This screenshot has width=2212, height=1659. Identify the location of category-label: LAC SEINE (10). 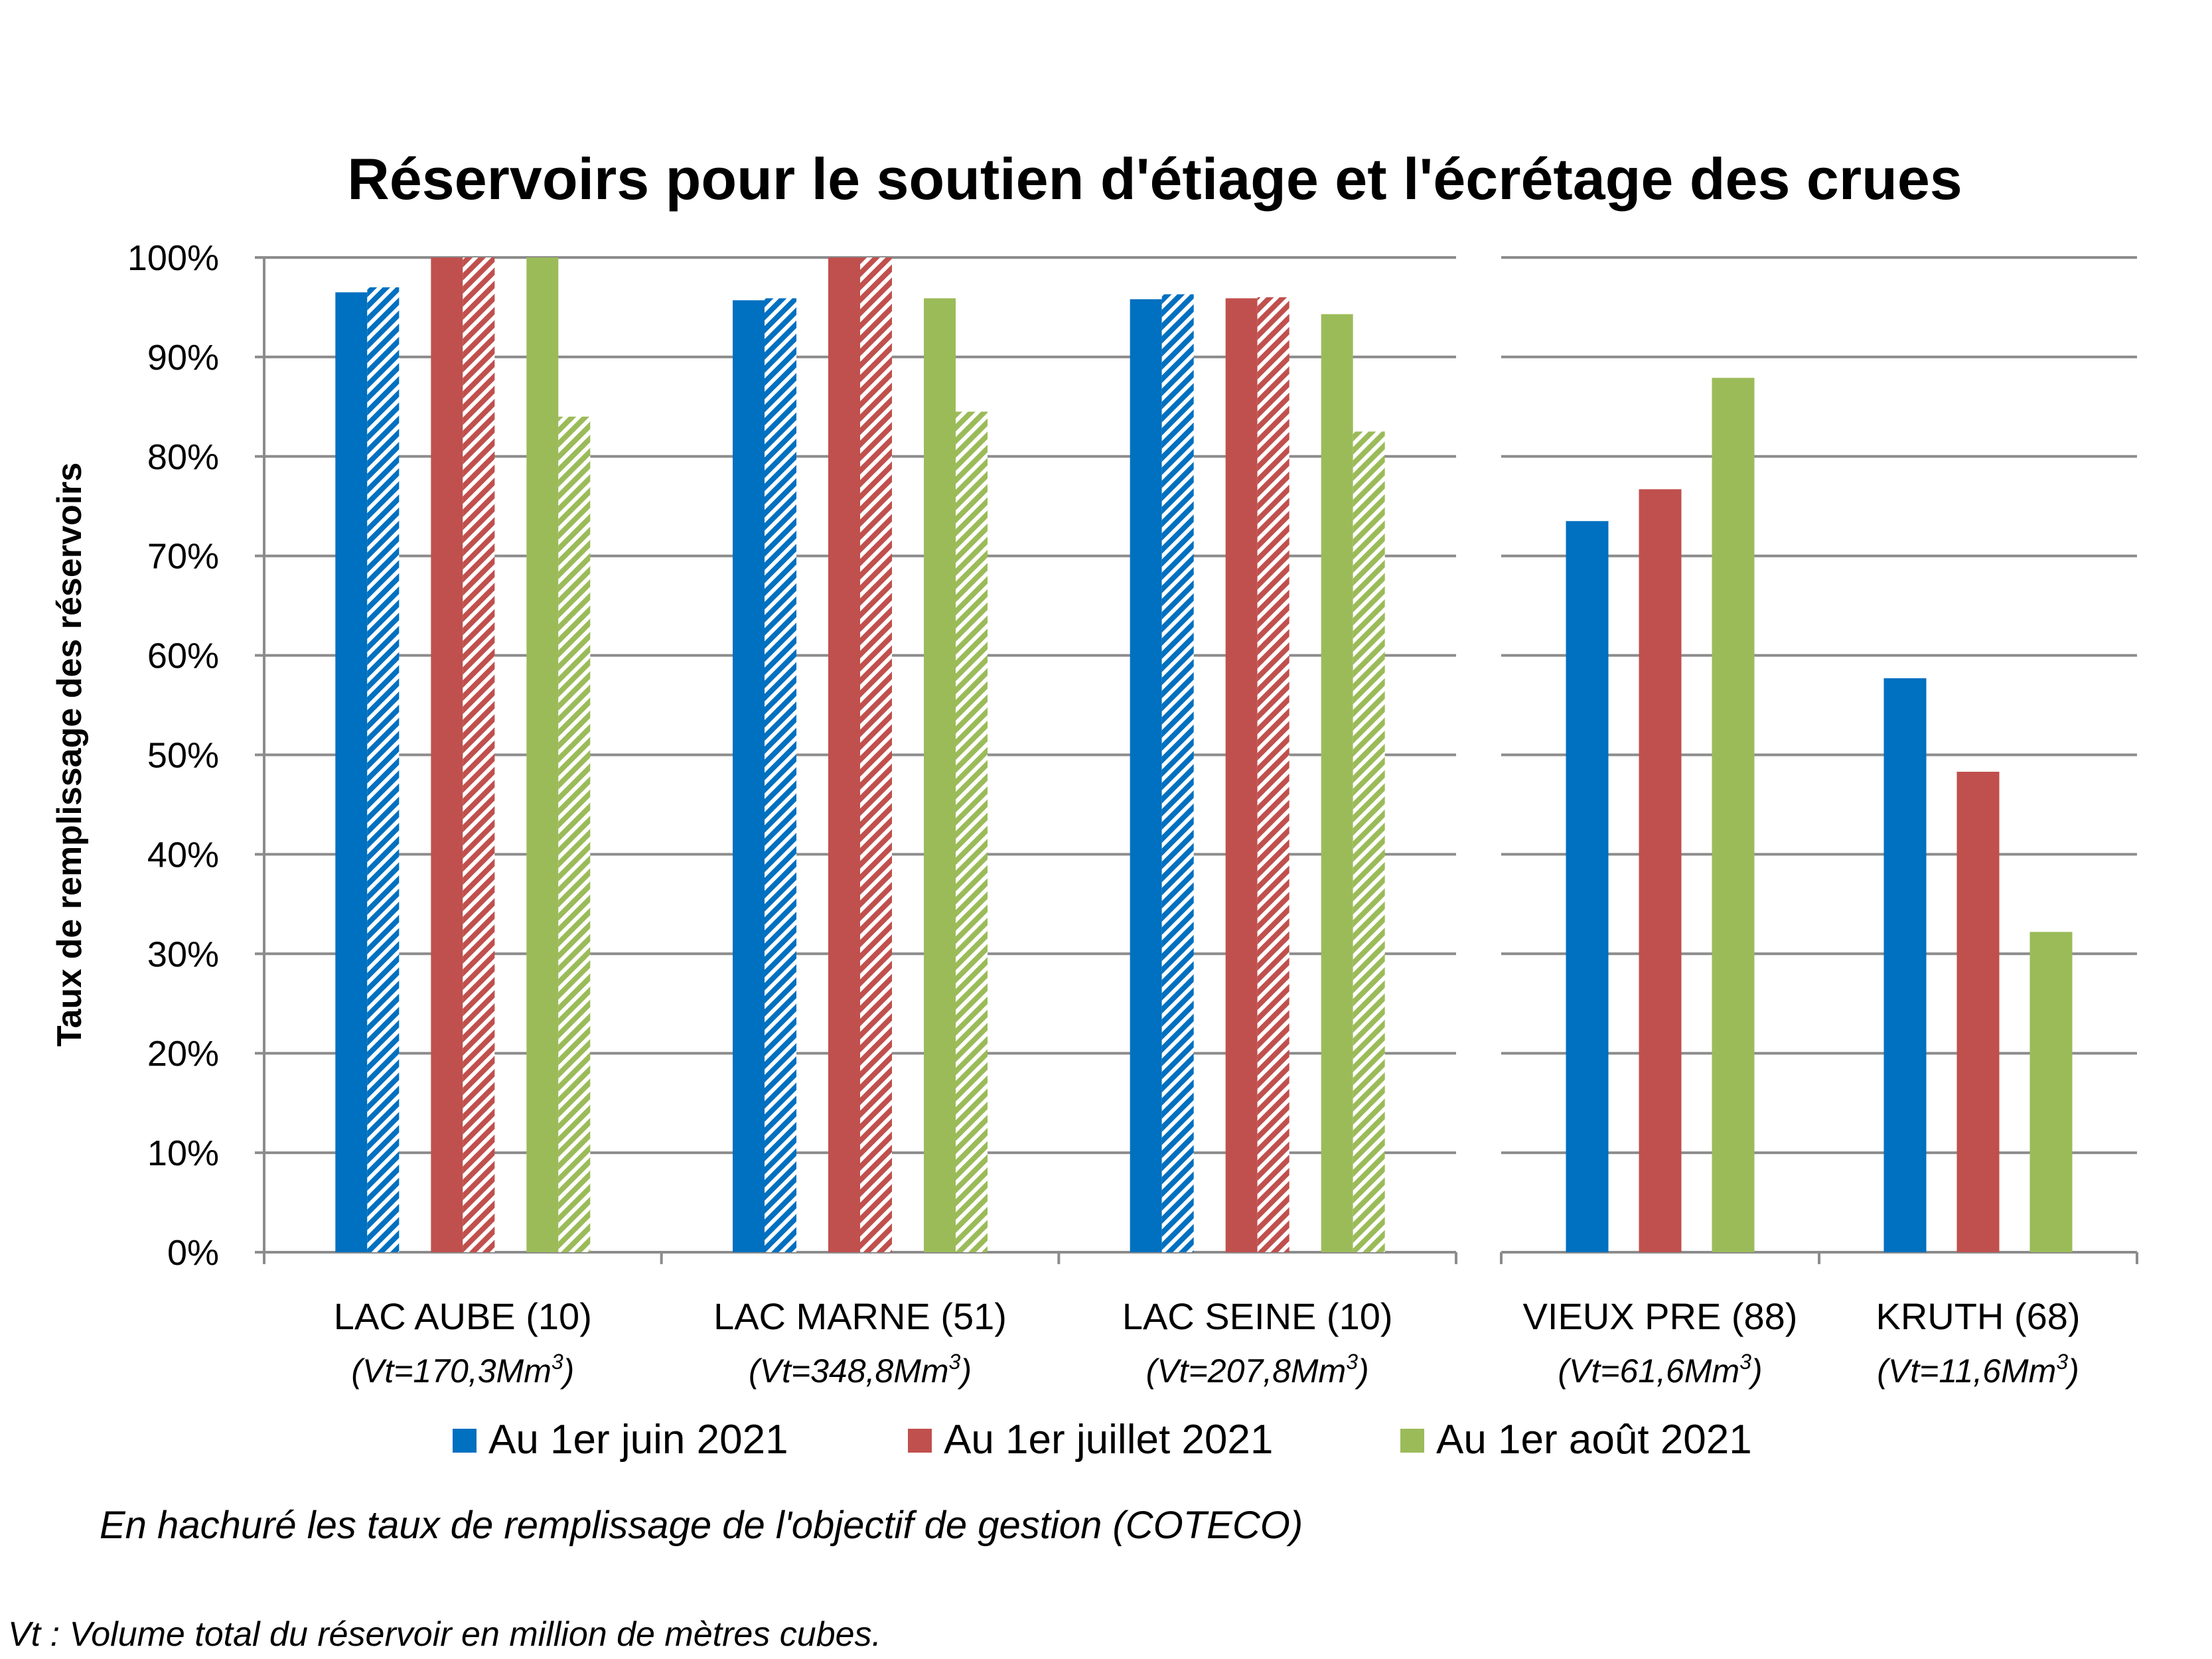
(1258, 1316).